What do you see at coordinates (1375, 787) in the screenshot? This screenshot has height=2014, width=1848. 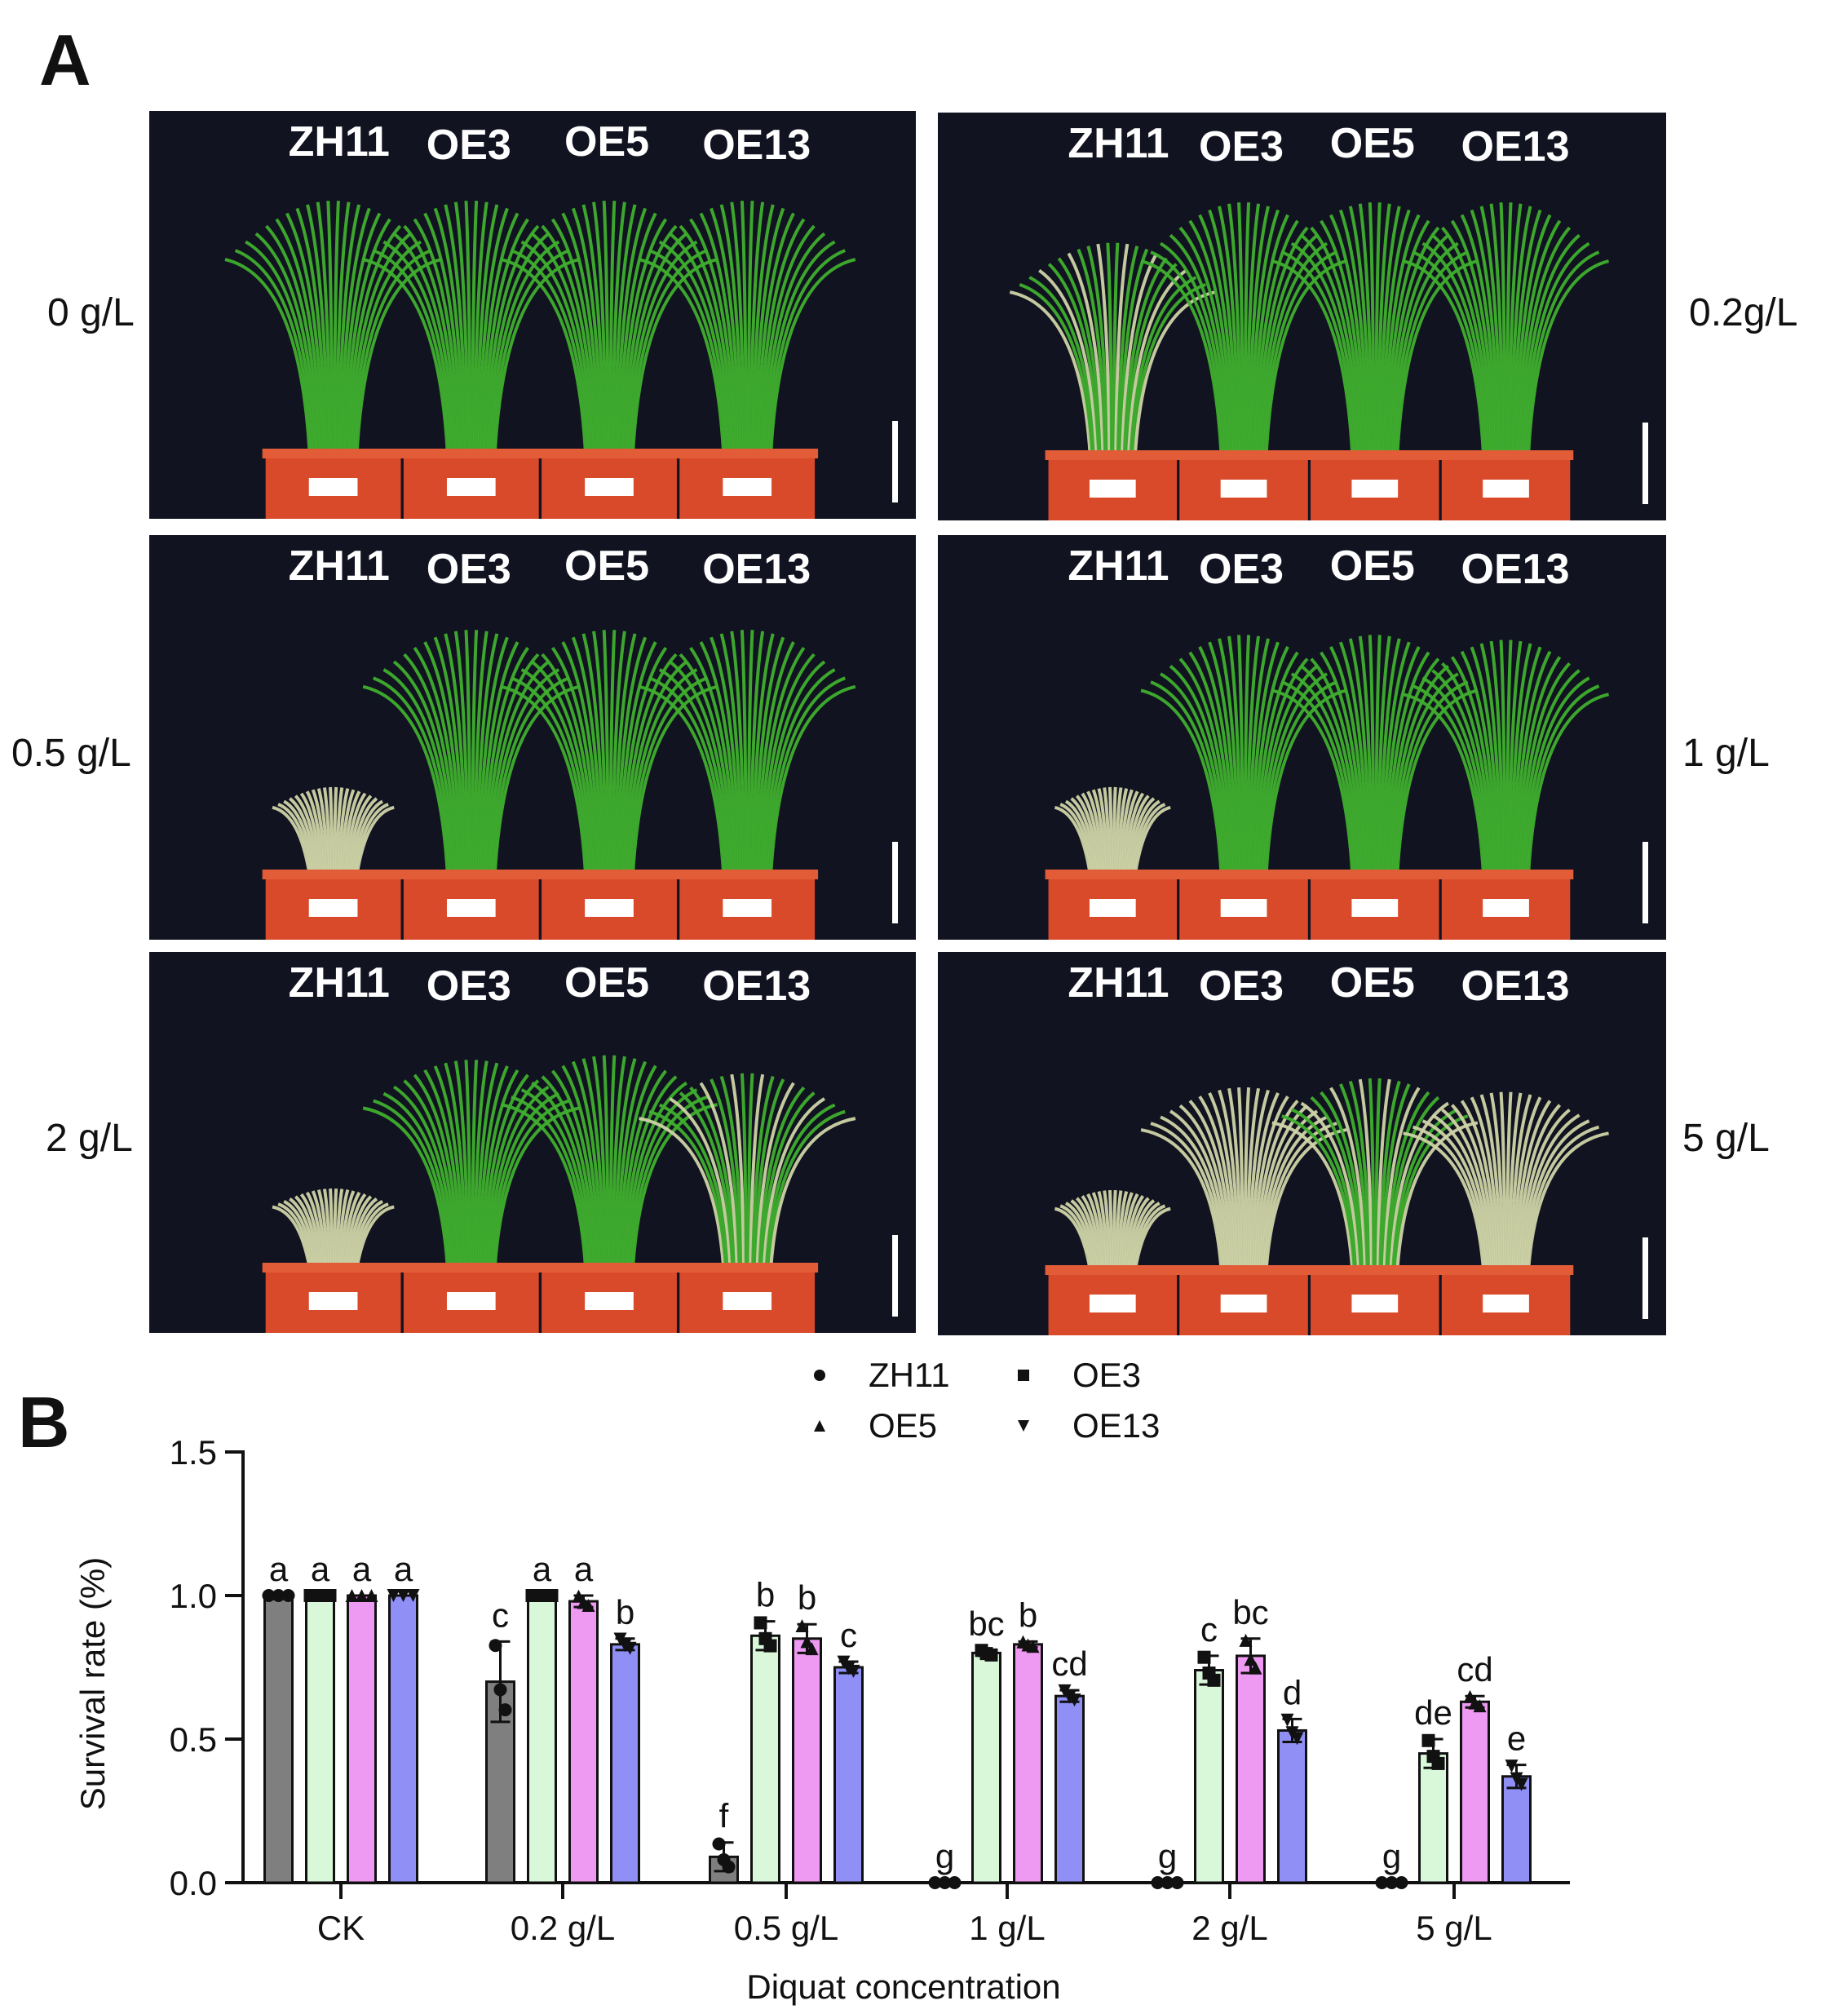 I see `plant-pot-oe5` at bounding box center [1375, 787].